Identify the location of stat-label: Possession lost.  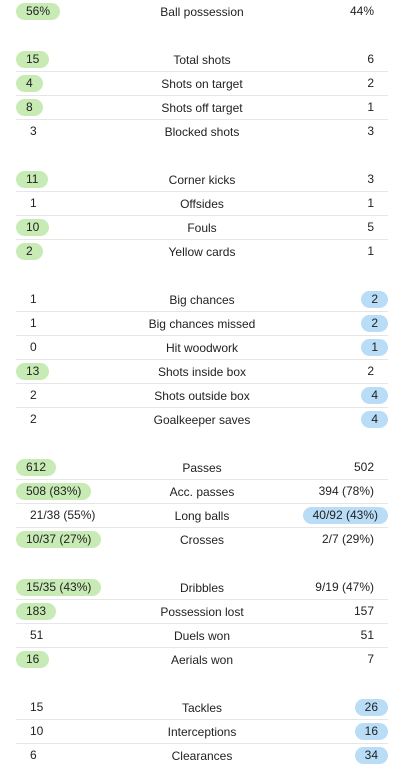
(202, 611).